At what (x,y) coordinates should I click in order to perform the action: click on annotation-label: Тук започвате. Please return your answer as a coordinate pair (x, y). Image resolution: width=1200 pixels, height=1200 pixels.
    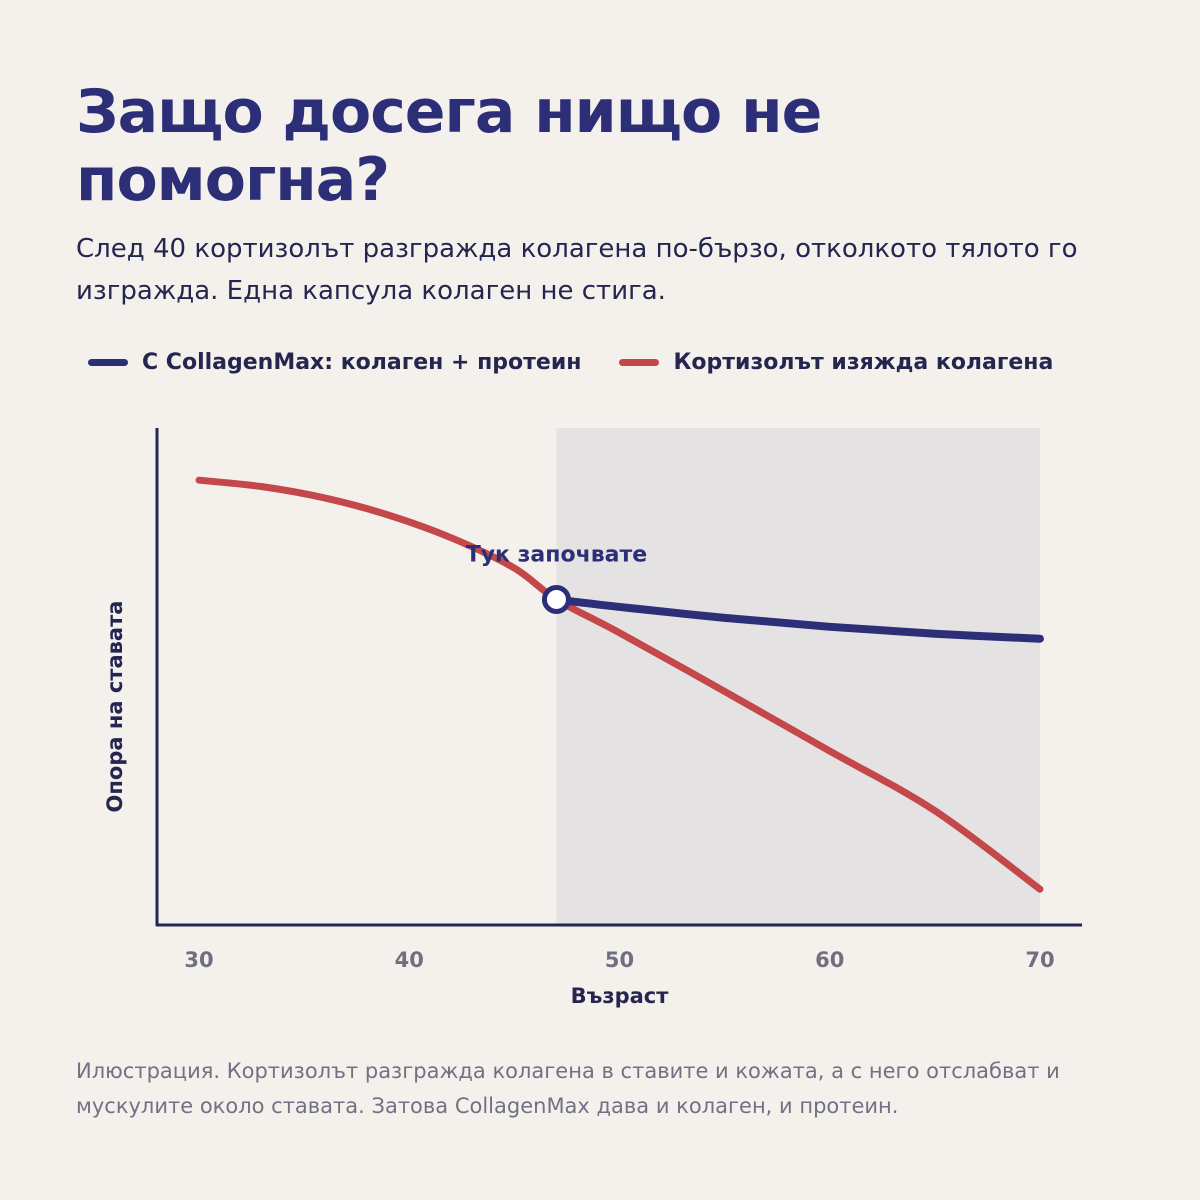
    Looking at the image, I should click on (556, 554).